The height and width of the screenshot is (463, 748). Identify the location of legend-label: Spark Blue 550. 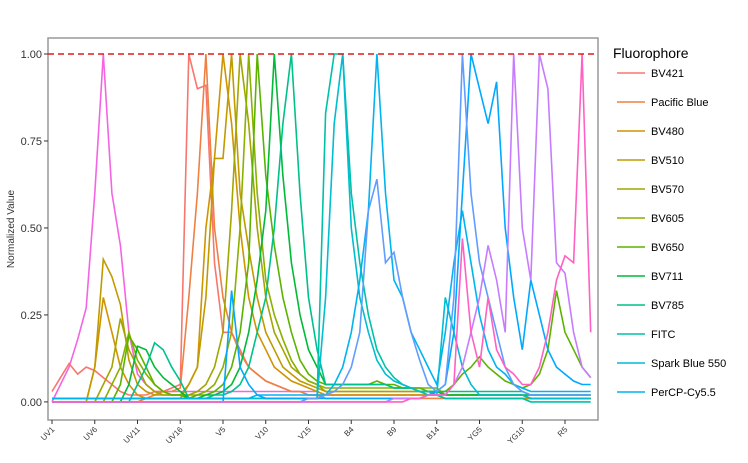
(688, 364).